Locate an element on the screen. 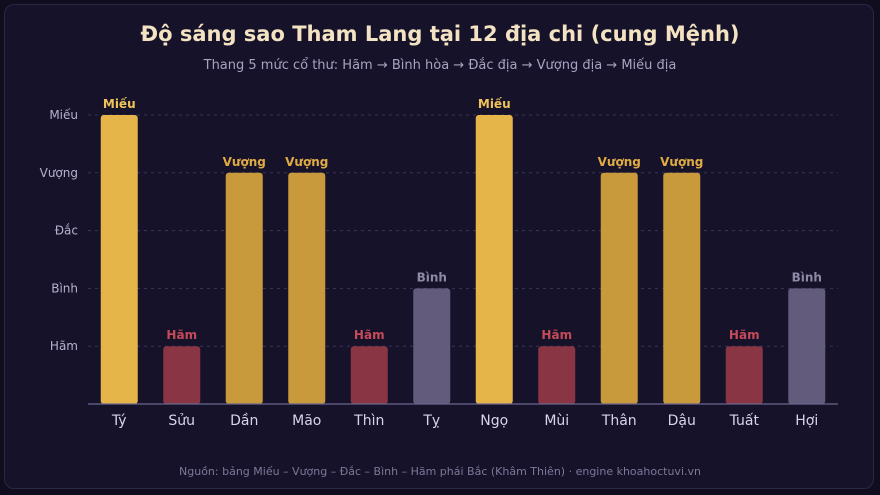  y-tick-label: Hãm is located at coordinates (64, 346).